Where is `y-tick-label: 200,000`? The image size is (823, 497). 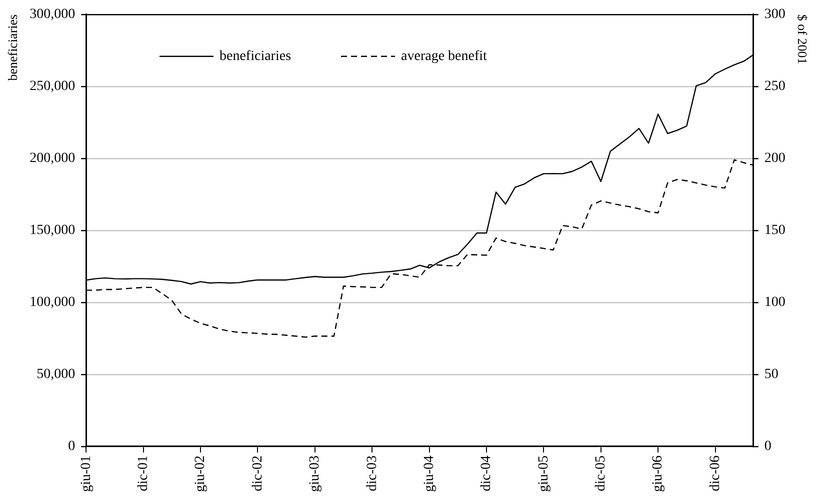
y-tick-label: 200,000 is located at coordinates (53, 158).